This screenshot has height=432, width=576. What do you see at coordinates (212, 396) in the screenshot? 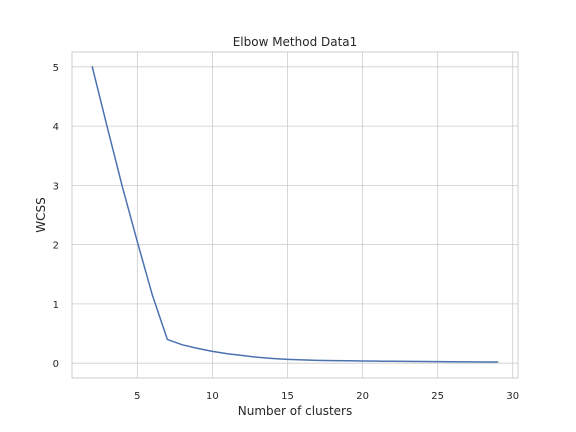
I see `x-tick-label: 10` at bounding box center [212, 396].